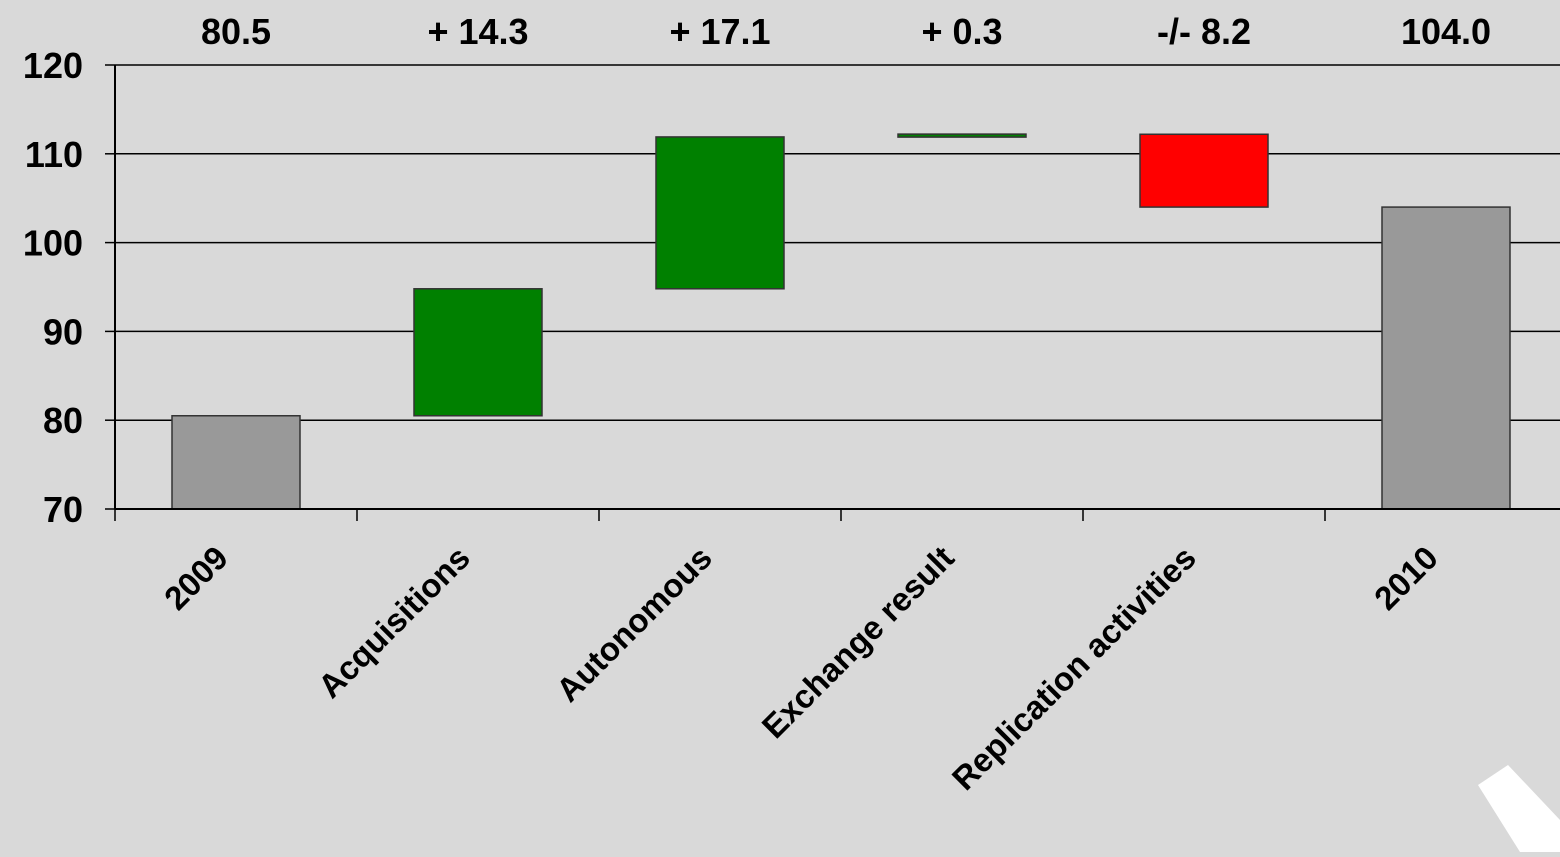 The height and width of the screenshot is (857, 1560). Describe the element at coordinates (1204, 31) in the screenshot. I see `data-label: -/- 8.2` at that location.